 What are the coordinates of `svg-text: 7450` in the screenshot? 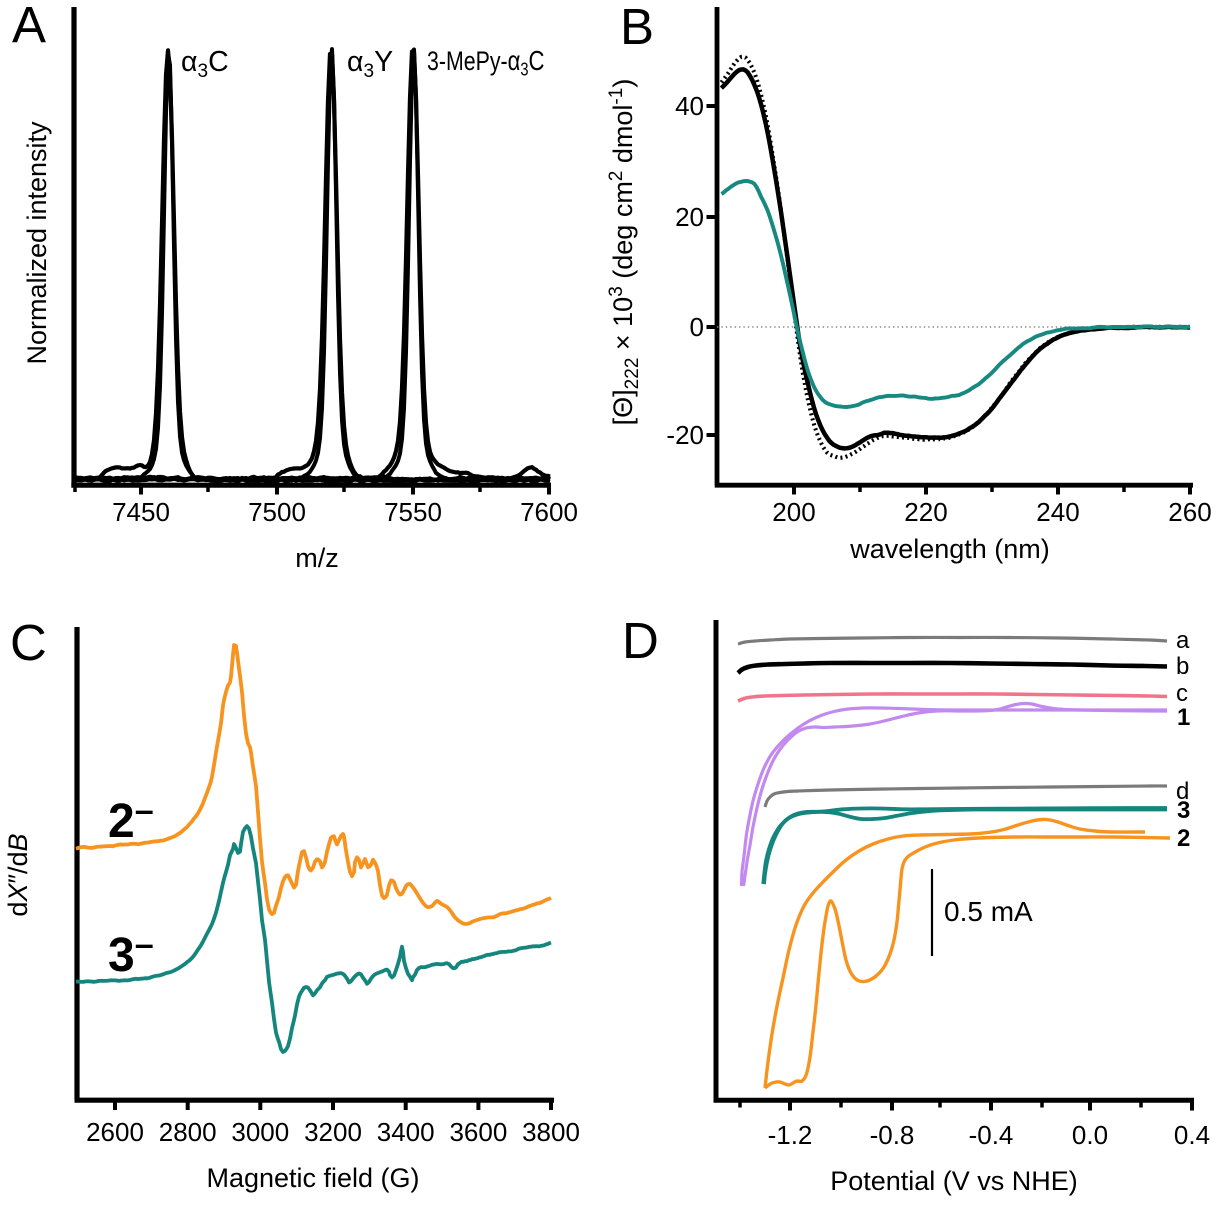 It's located at (141, 512).